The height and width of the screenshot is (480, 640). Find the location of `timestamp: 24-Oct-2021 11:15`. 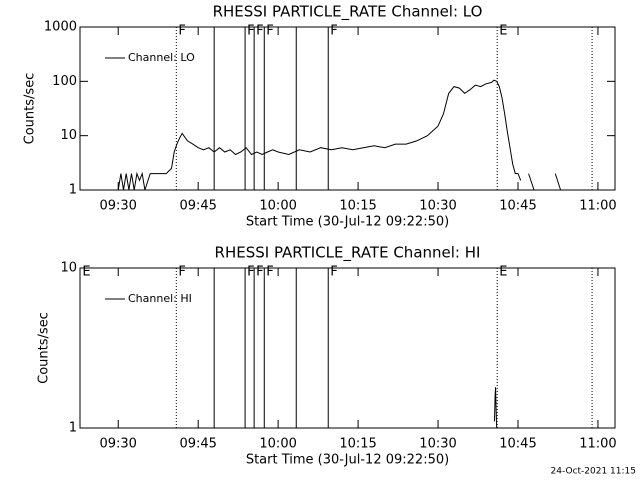

timestamp: 24-Oct-2021 11:15 is located at coordinates (593, 472).